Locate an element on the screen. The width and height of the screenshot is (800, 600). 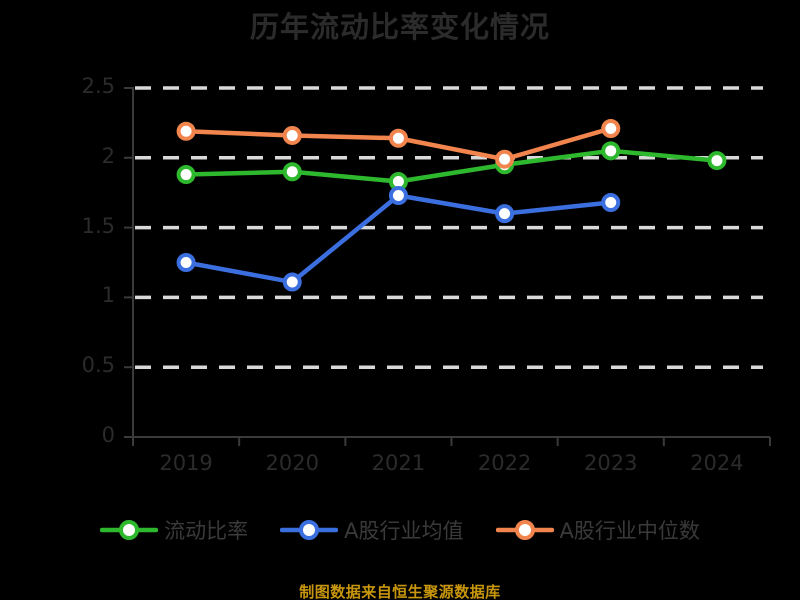
chart-legend: 流动比率 A股行业均值 A股行业中位数 is located at coordinates (400, 530).